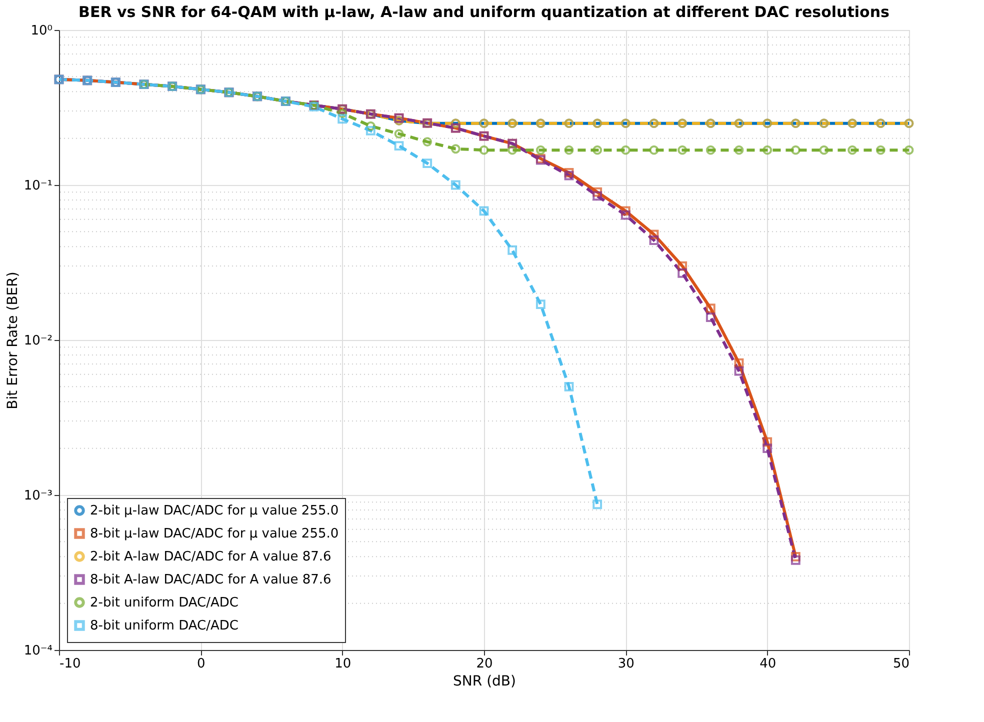 The image size is (984, 722). What do you see at coordinates (768, 664) in the screenshot?
I see `x-tick-label: 40` at bounding box center [768, 664].